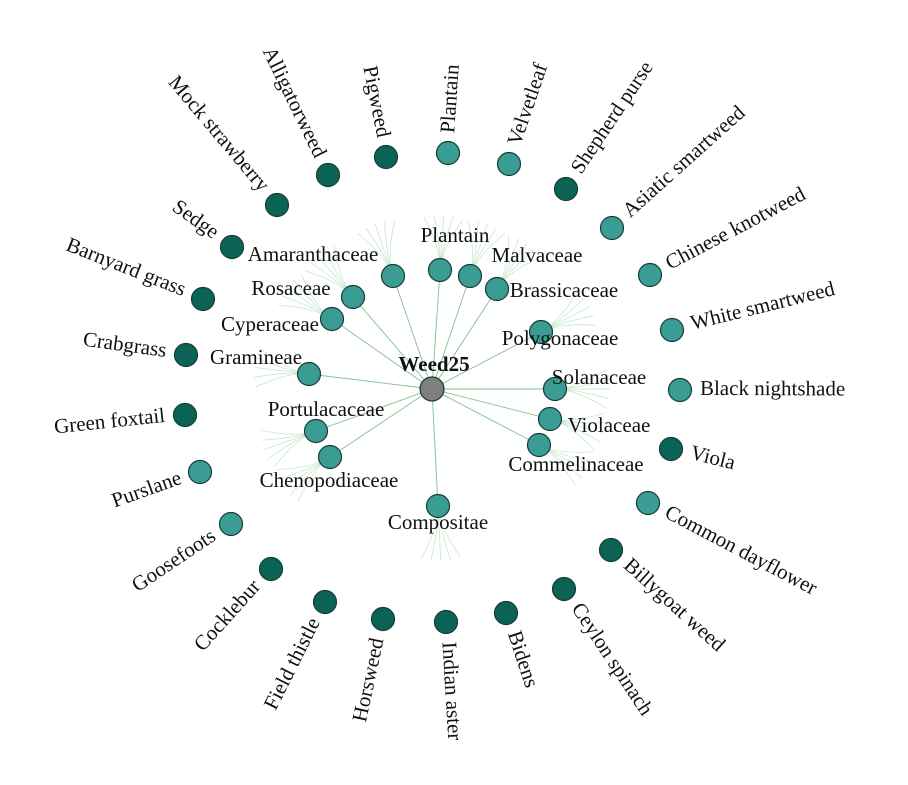 The height and width of the screenshot is (785, 908). What do you see at coordinates (523, 659) in the screenshot?
I see `species-label: Bidens` at bounding box center [523, 659].